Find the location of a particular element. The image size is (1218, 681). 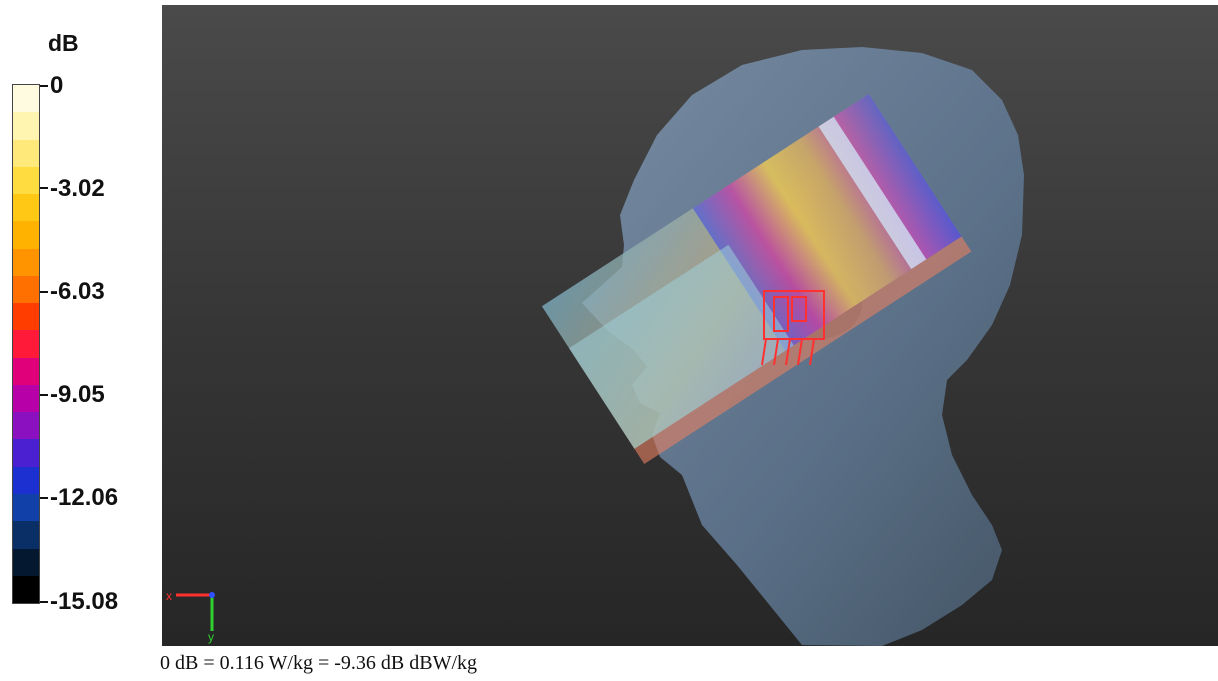

legend-tick-label: -6.03 is located at coordinates (77, 291).